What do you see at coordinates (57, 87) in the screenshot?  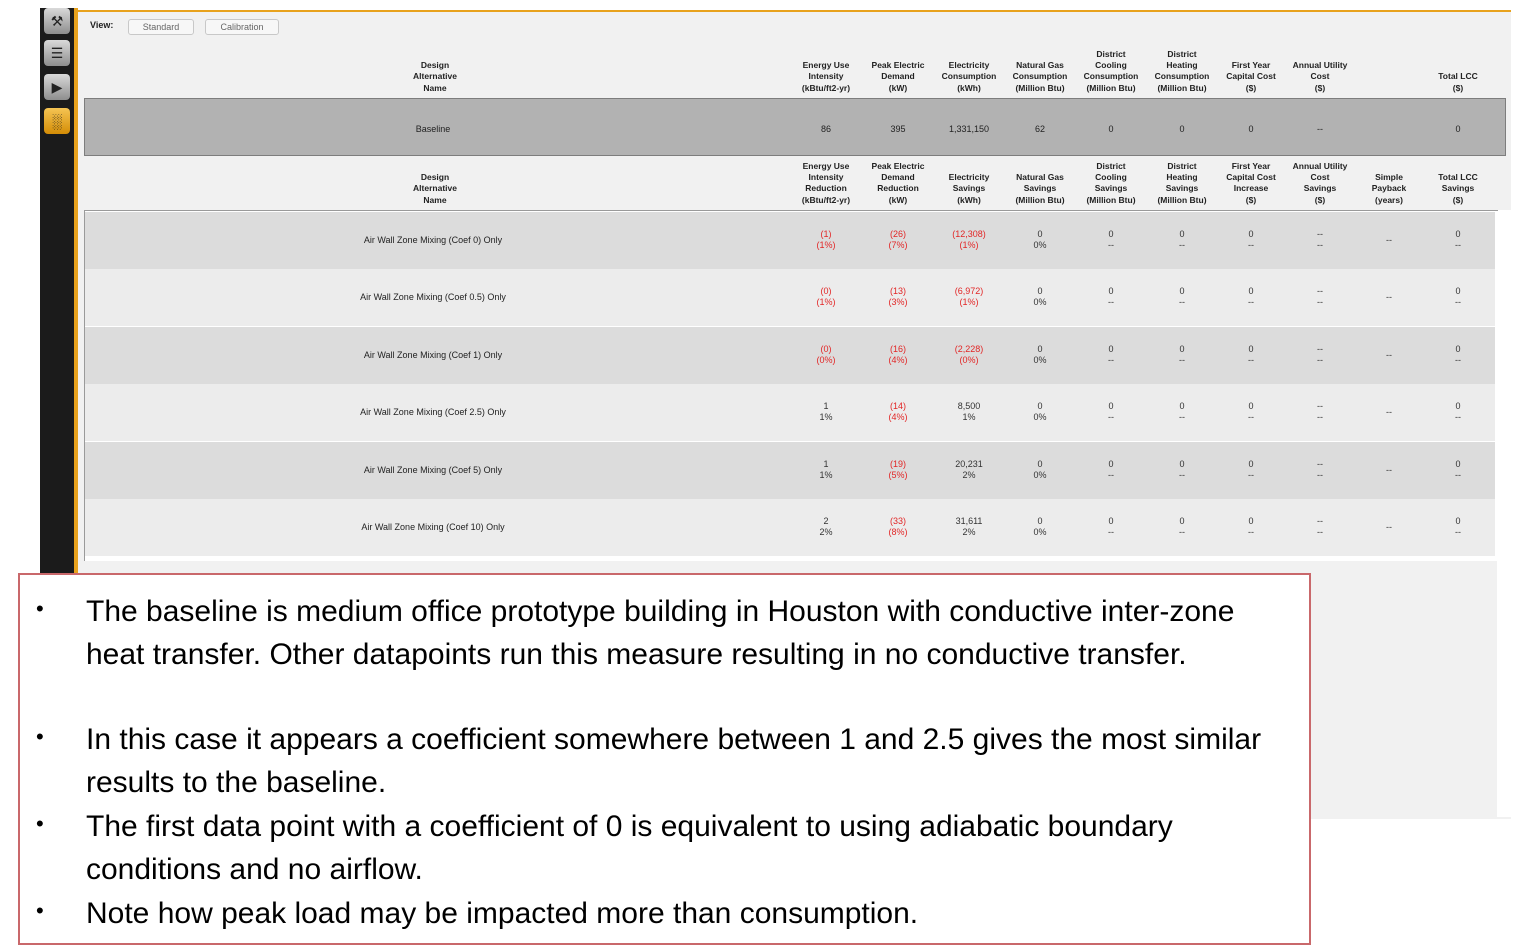 I see `run-icon: ▶` at bounding box center [57, 87].